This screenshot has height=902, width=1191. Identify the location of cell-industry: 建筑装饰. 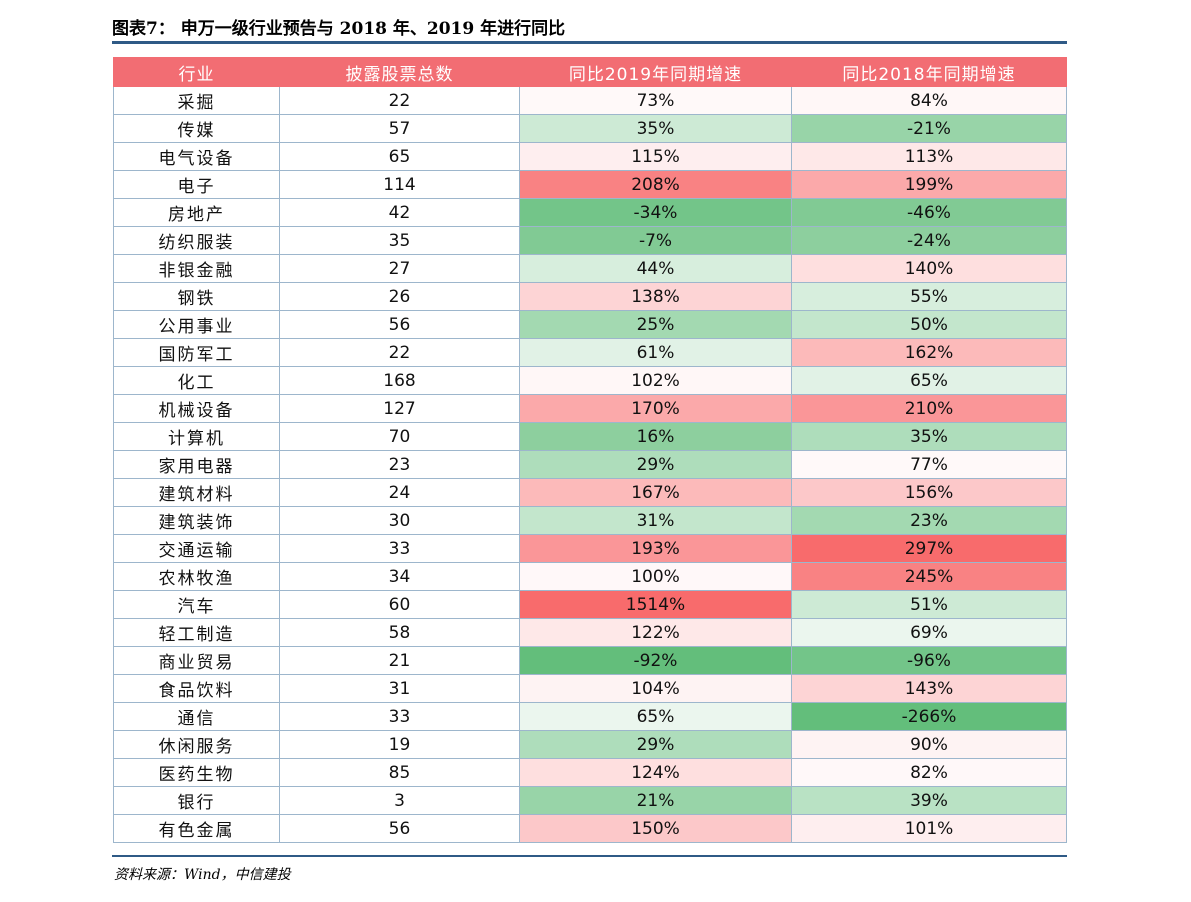
(196, 520).